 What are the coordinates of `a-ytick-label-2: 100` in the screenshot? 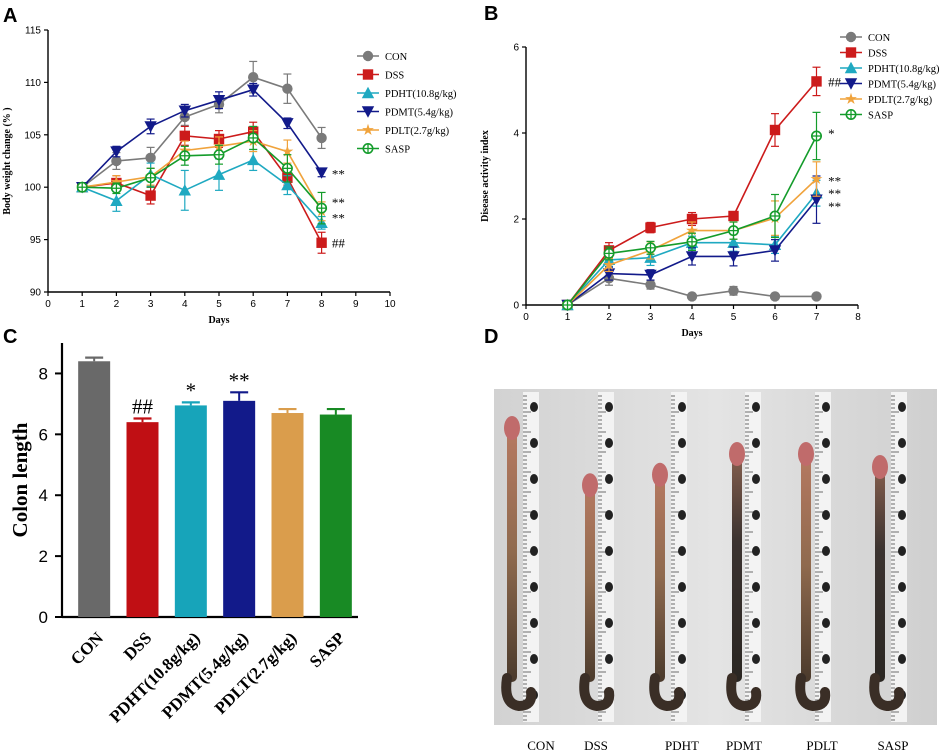 It's located at (32, 188).